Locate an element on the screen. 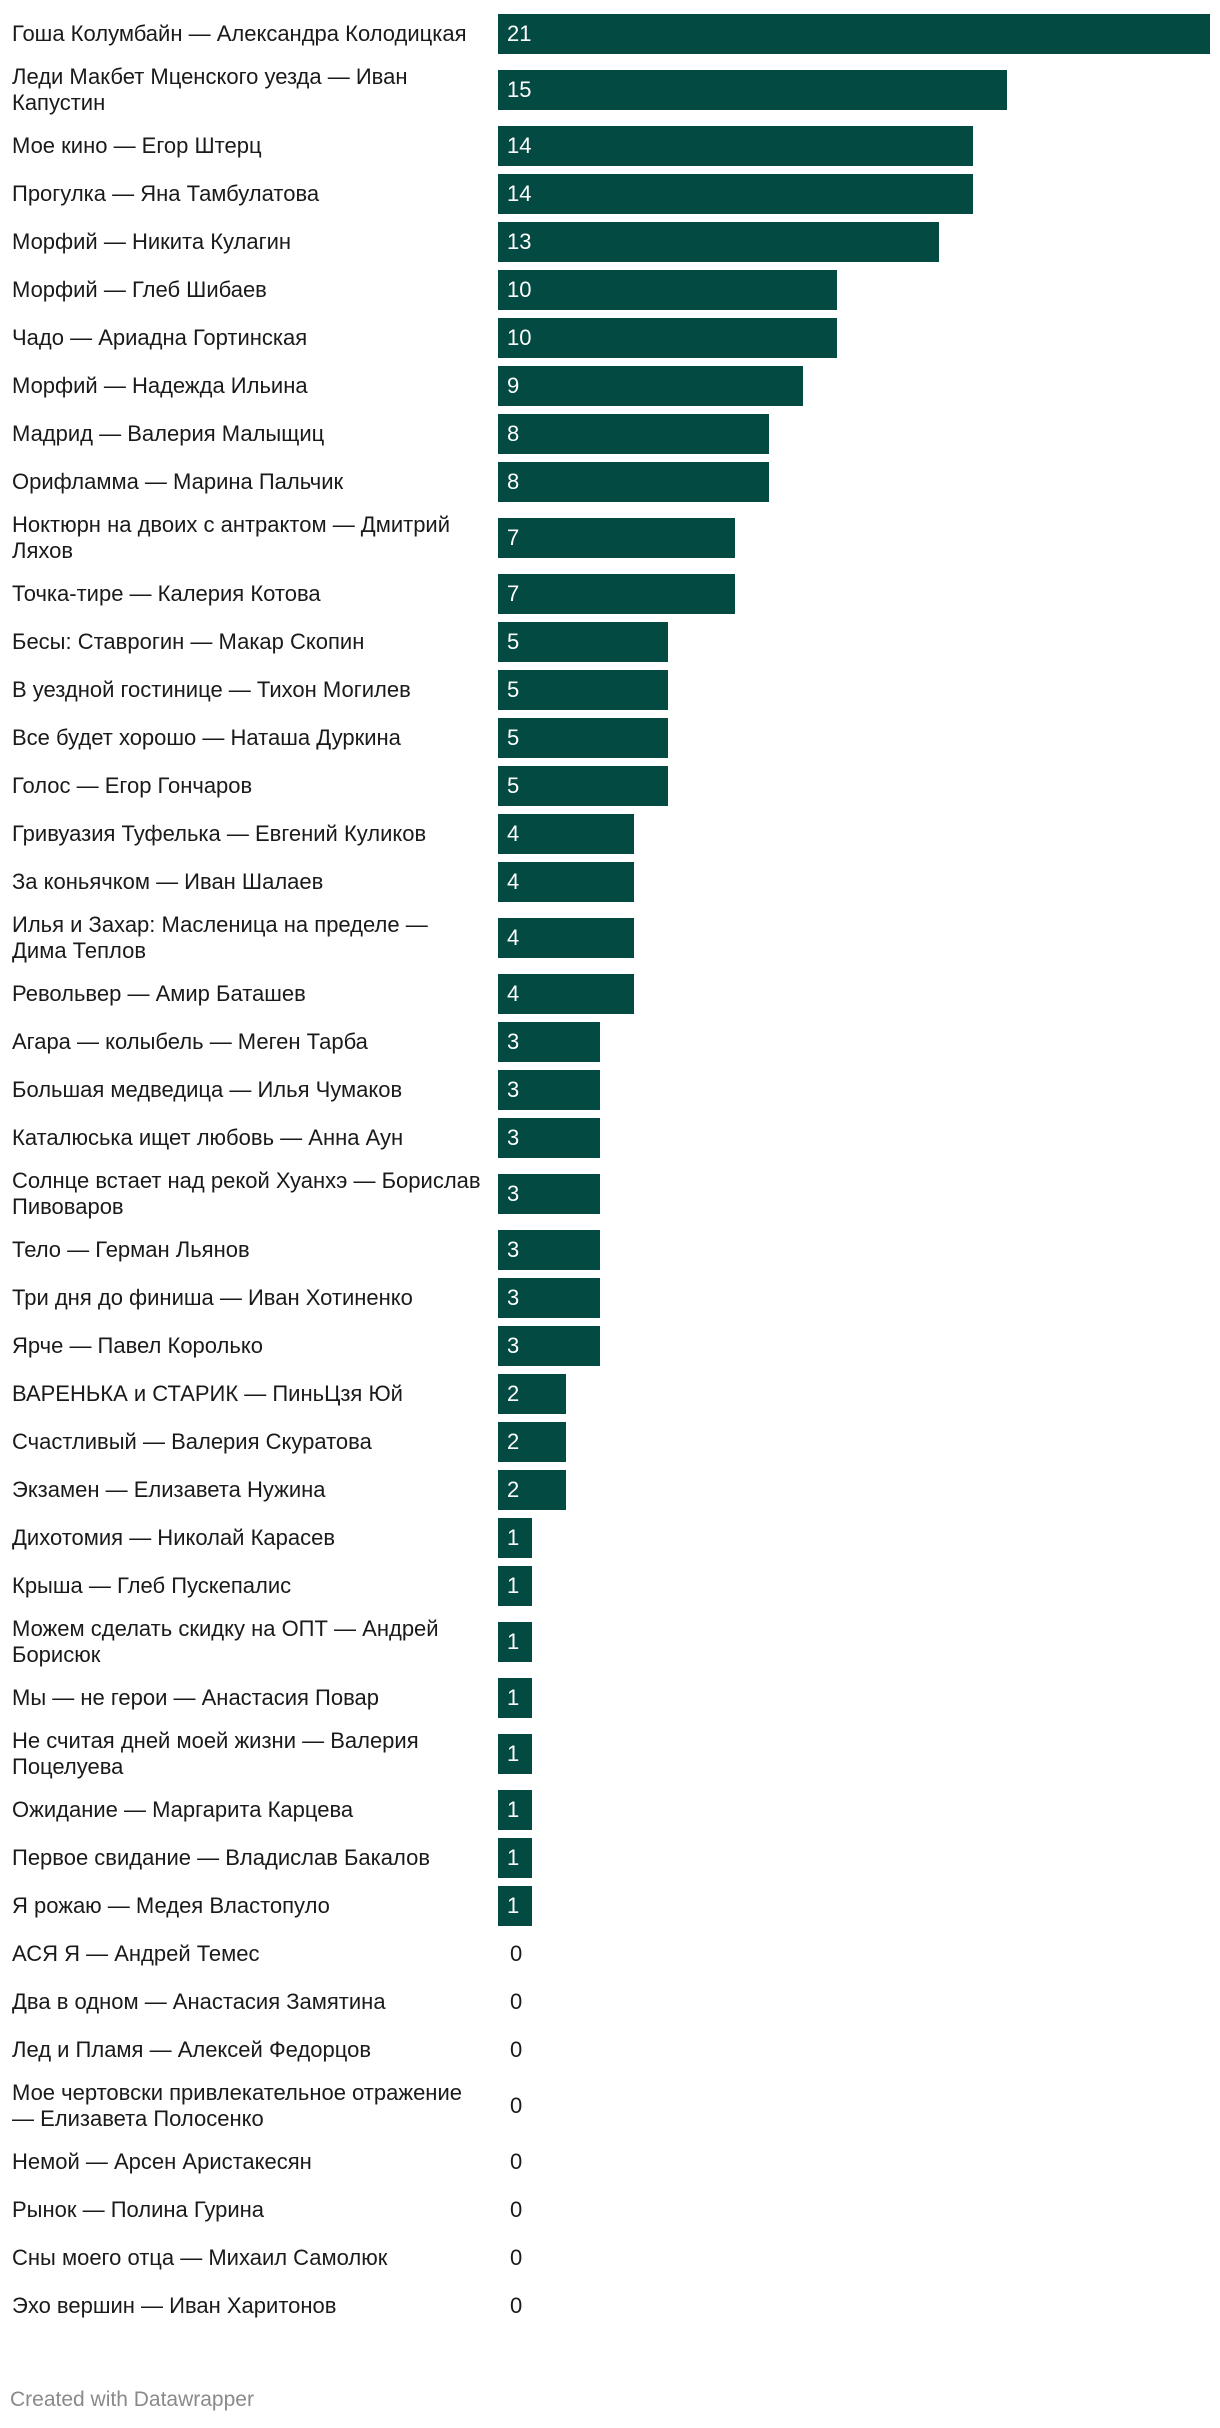 The width and height of the screenshot is (1220, 2428). category-label: Первое свидание — Владислав Бакалов is located at coordinates (221, 1857).